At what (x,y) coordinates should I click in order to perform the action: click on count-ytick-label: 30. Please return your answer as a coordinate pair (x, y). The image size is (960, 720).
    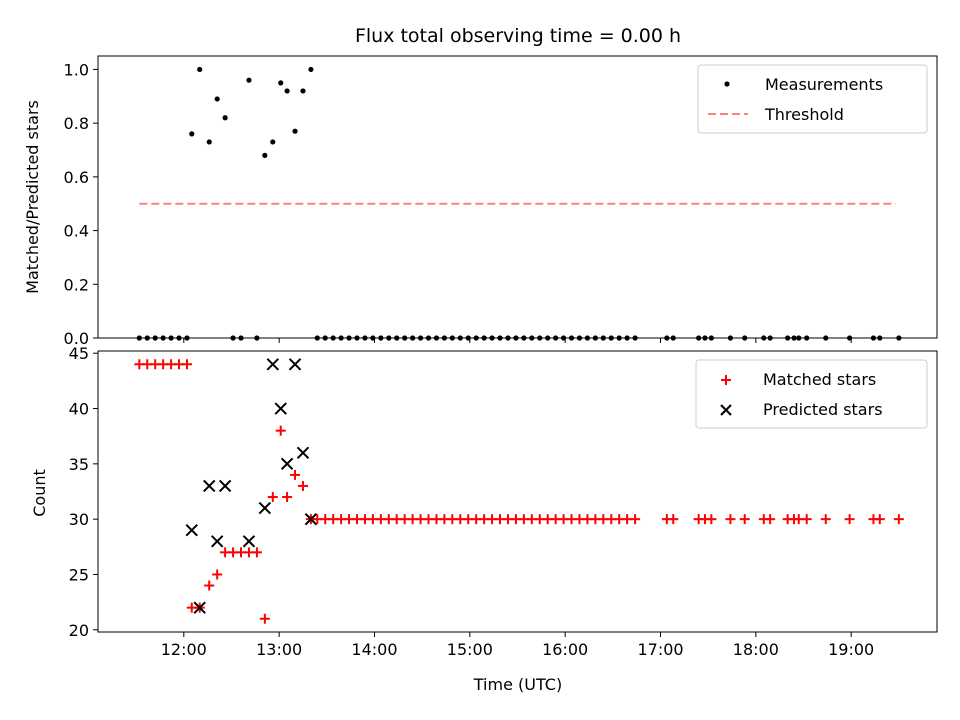
    Looking at the image, I should click on (79, 519).